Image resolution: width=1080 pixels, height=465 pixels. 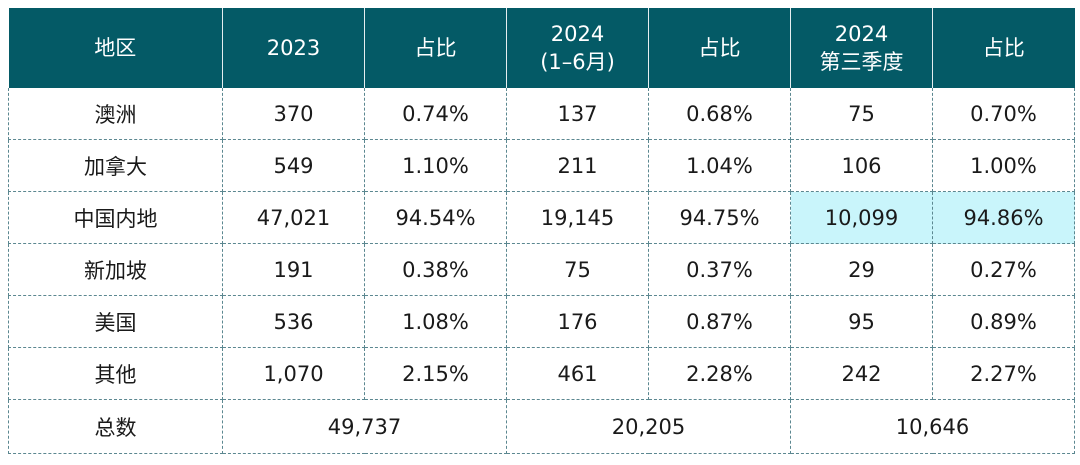 I want to click on header-share-2024-h1: 占比, so click(x=719, y=48).